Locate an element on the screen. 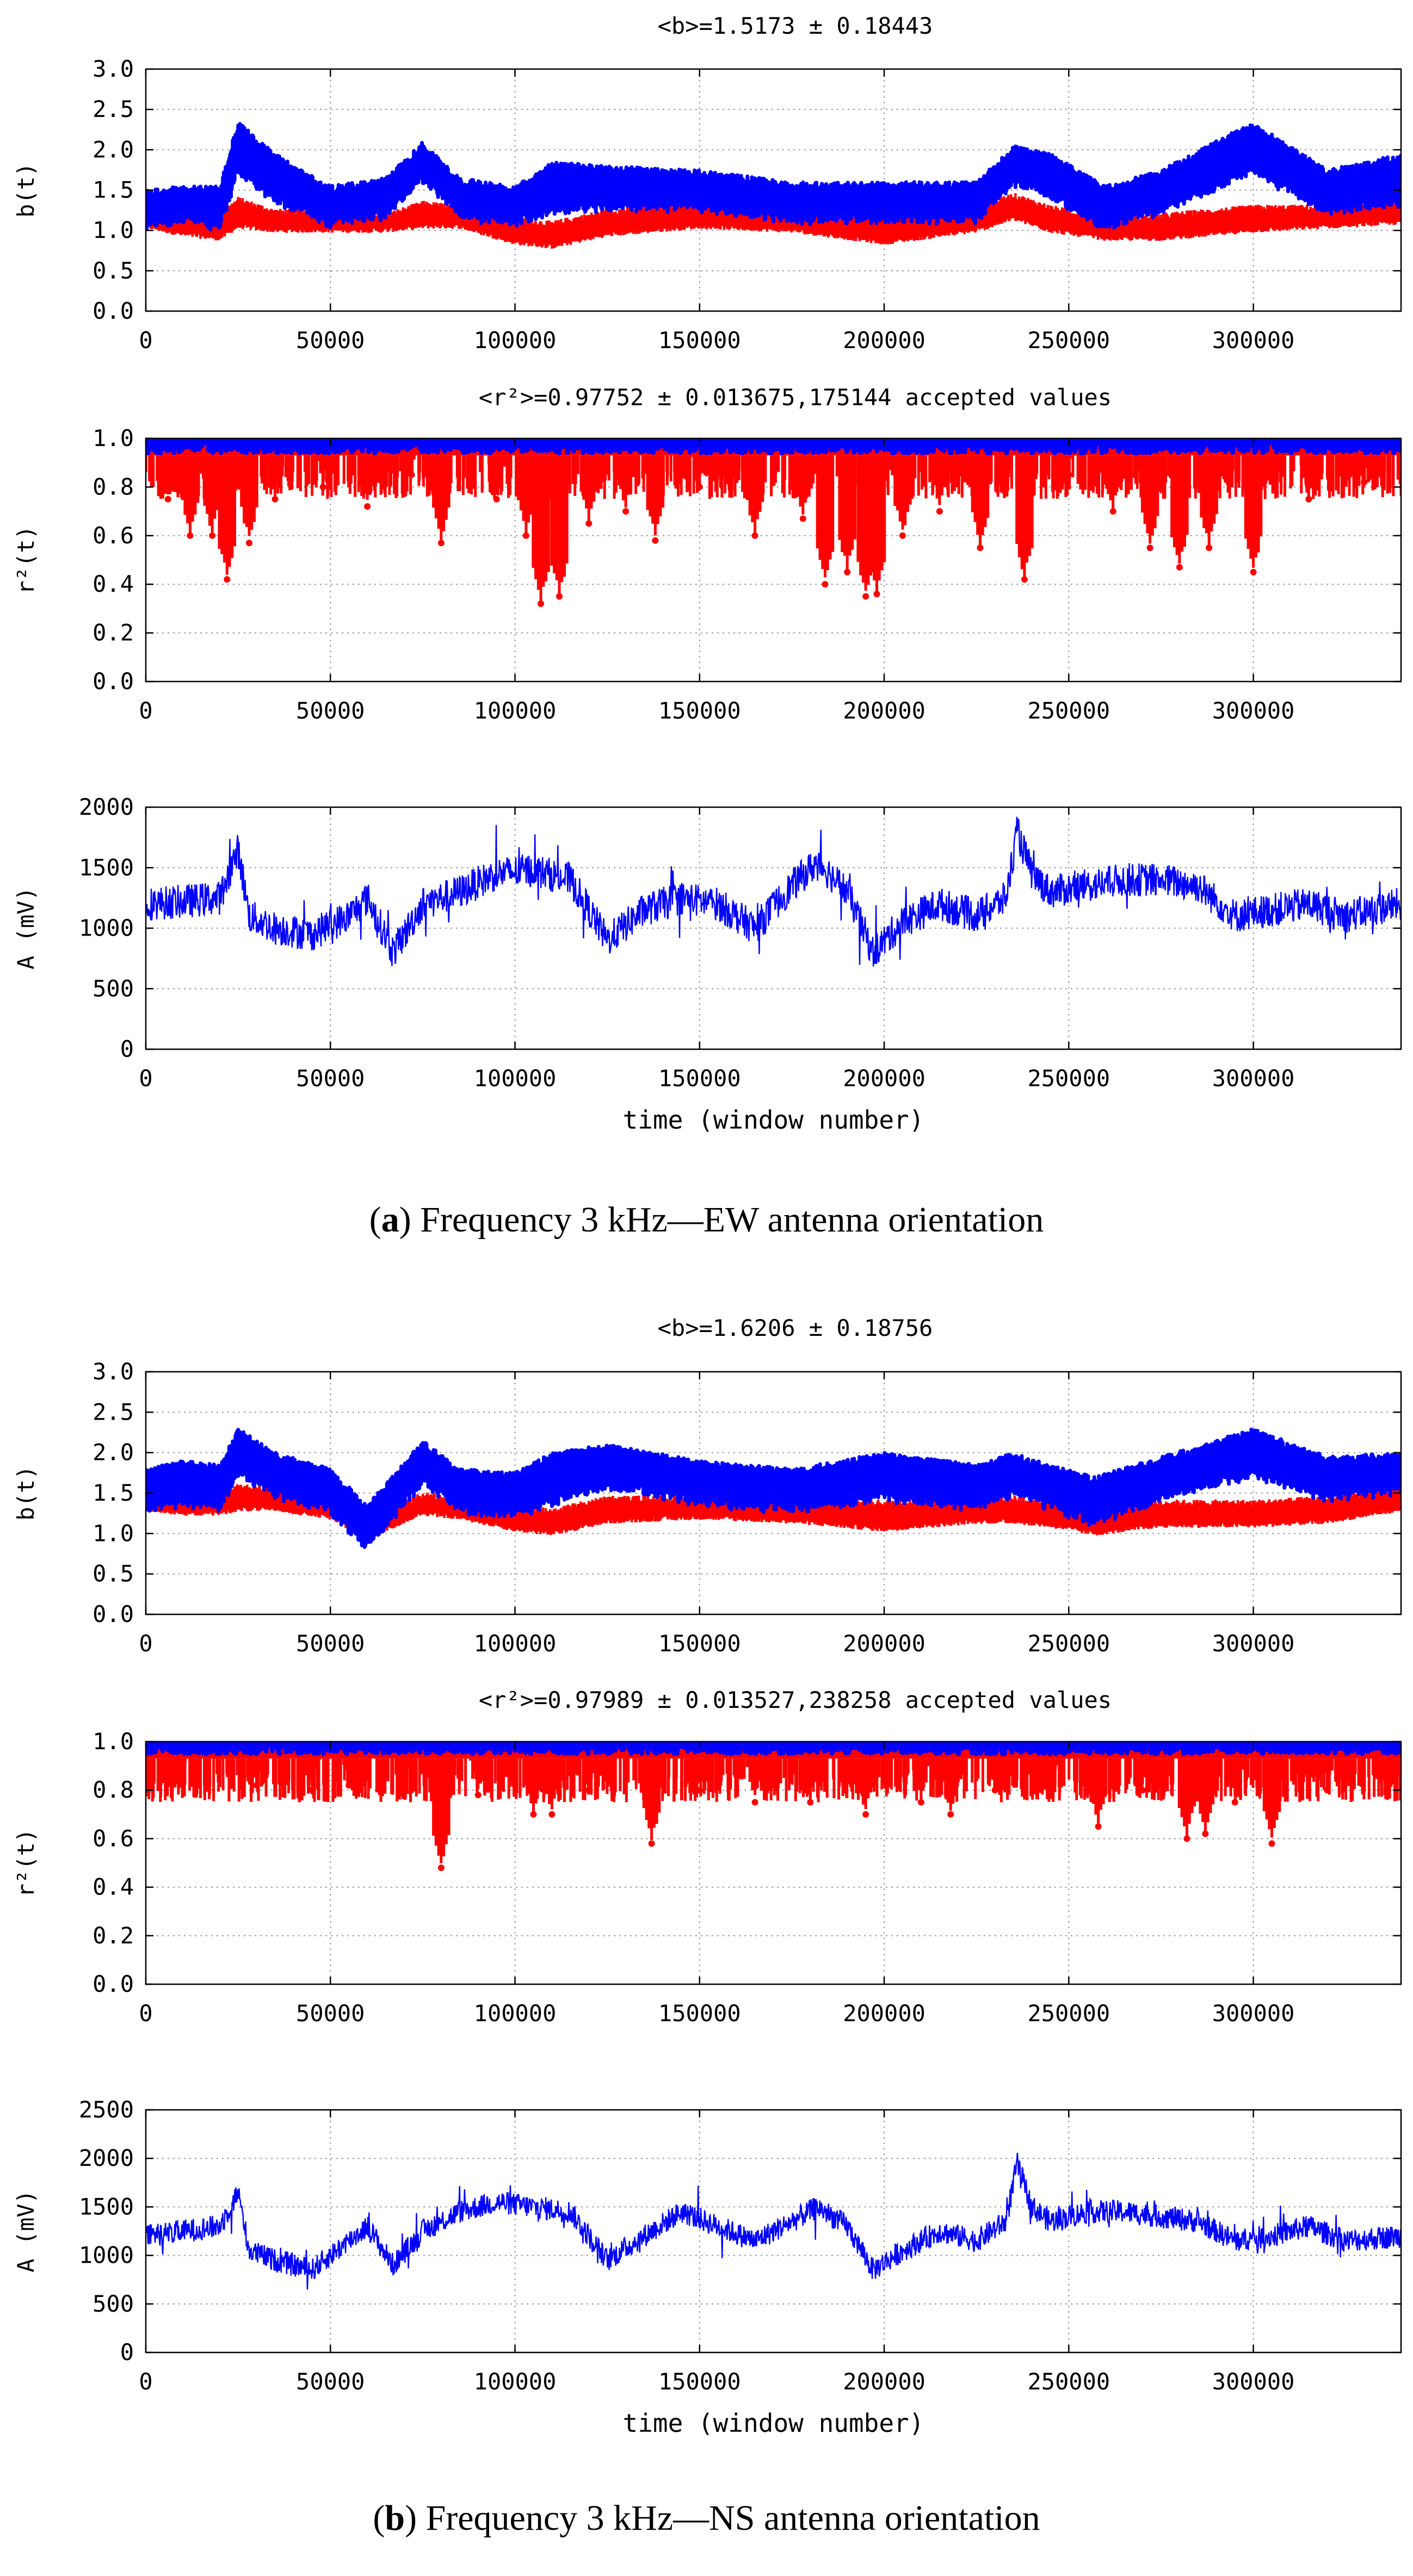  plot-area-a_b is located at coordinates (773, 186).